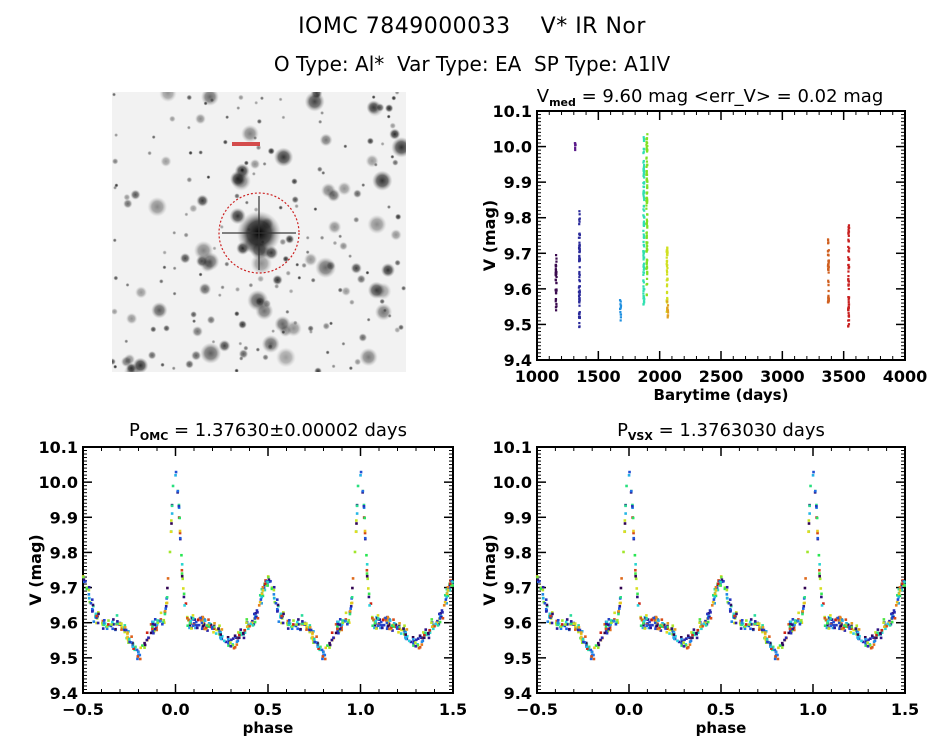 This screenshot has width=944, height=747. I want to click on phase-omc-title-sub: OMC, so click(154, 436).